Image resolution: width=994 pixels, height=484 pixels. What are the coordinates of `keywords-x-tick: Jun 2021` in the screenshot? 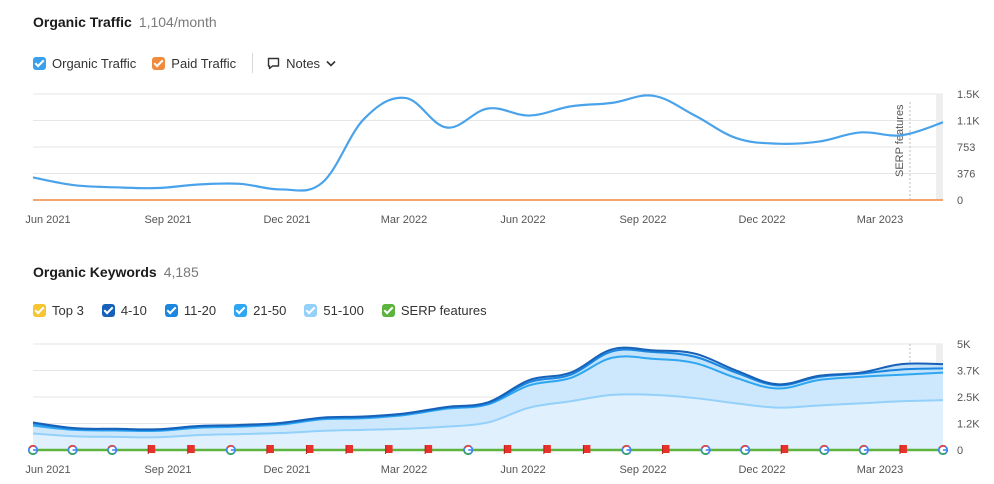 It's located at (47, 470).